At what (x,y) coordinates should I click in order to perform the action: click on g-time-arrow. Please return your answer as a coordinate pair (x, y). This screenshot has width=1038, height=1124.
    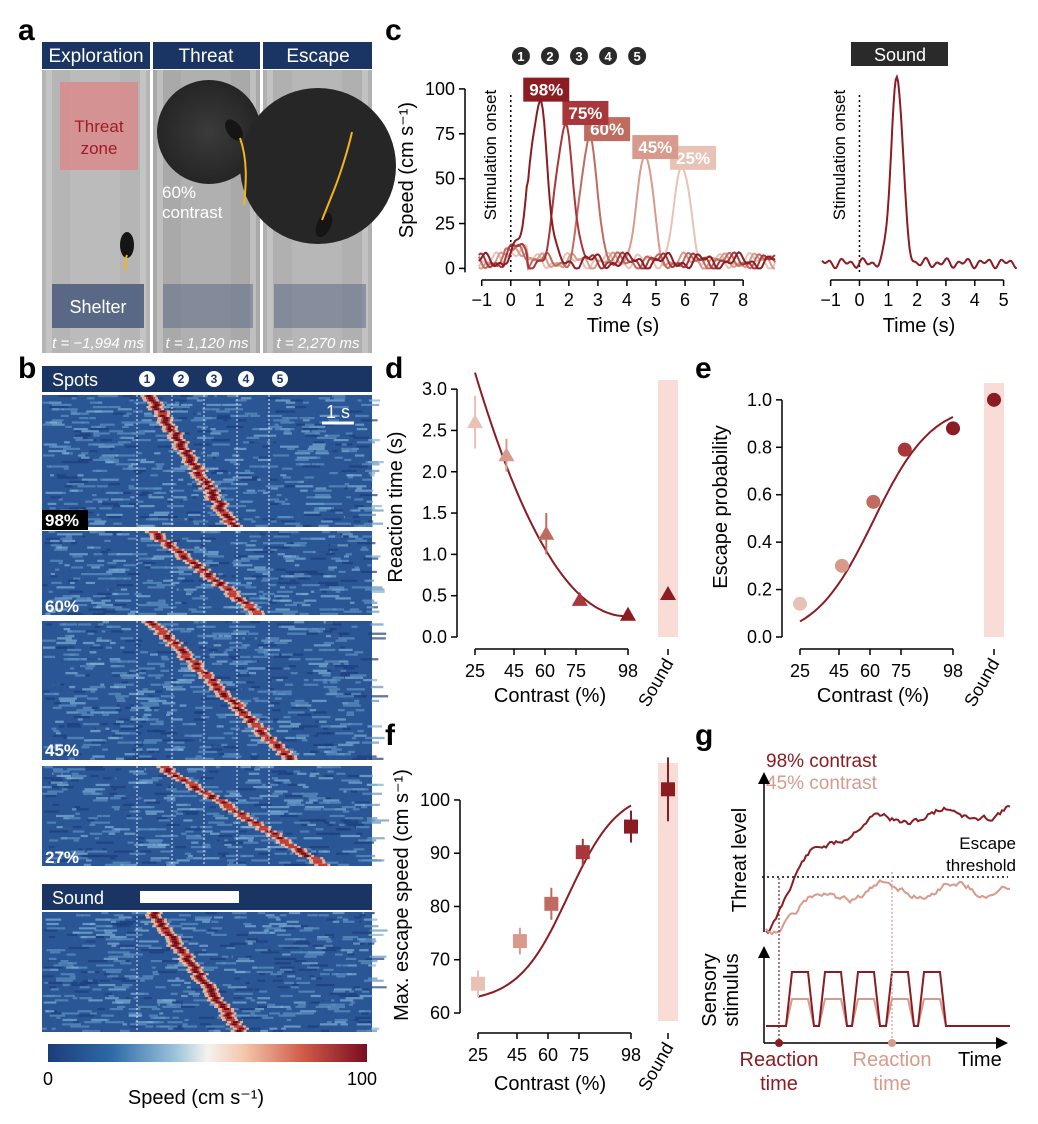
    Looking at the image, I should click on (1002, 1043).